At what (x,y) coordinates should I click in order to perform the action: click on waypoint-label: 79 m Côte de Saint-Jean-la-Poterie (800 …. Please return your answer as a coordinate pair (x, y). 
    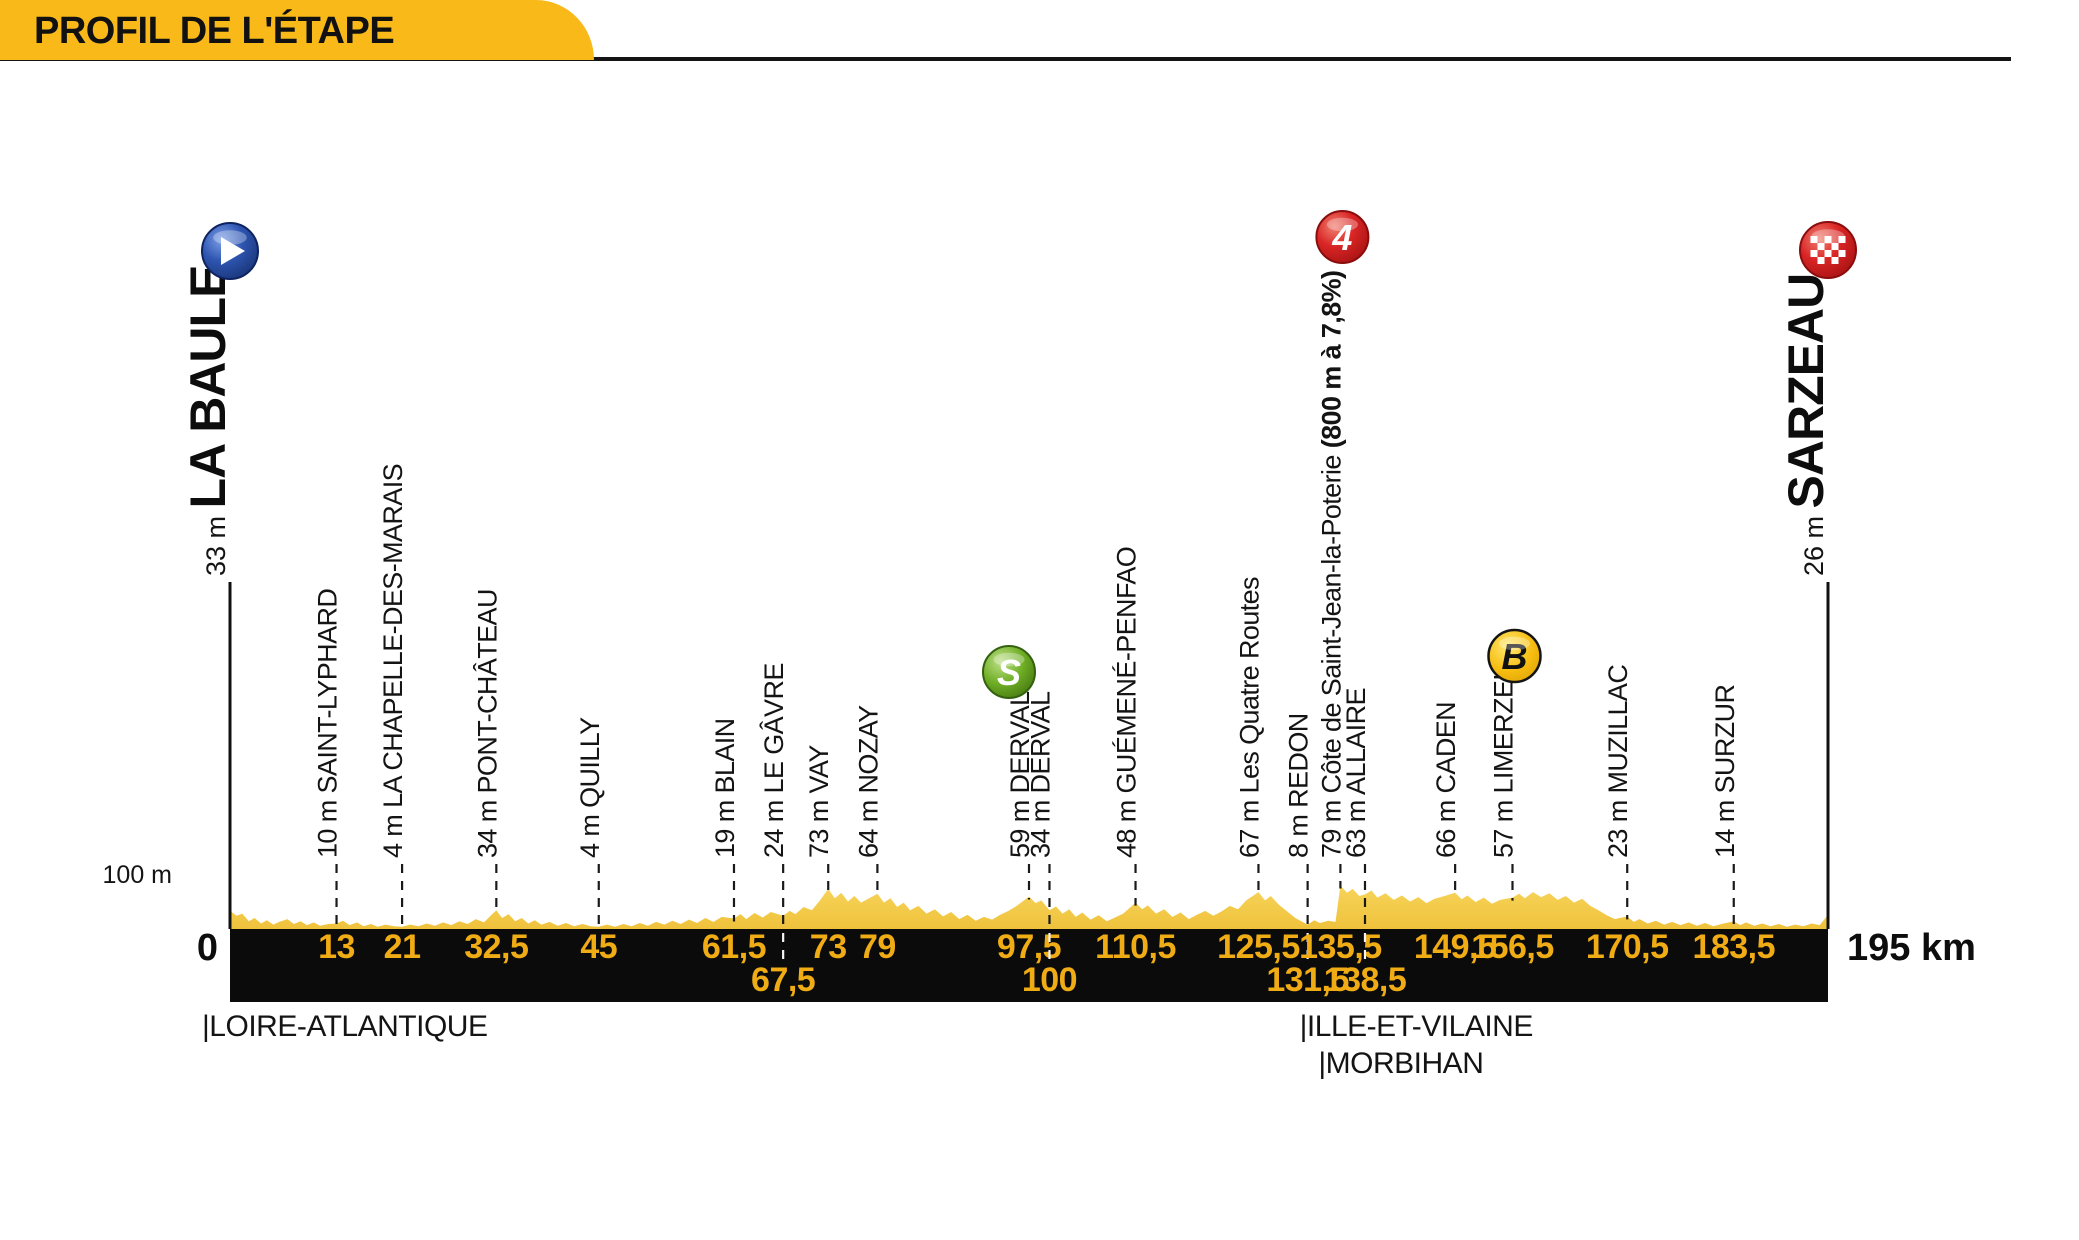
    Looking at the image, I should click on (1331, 564).